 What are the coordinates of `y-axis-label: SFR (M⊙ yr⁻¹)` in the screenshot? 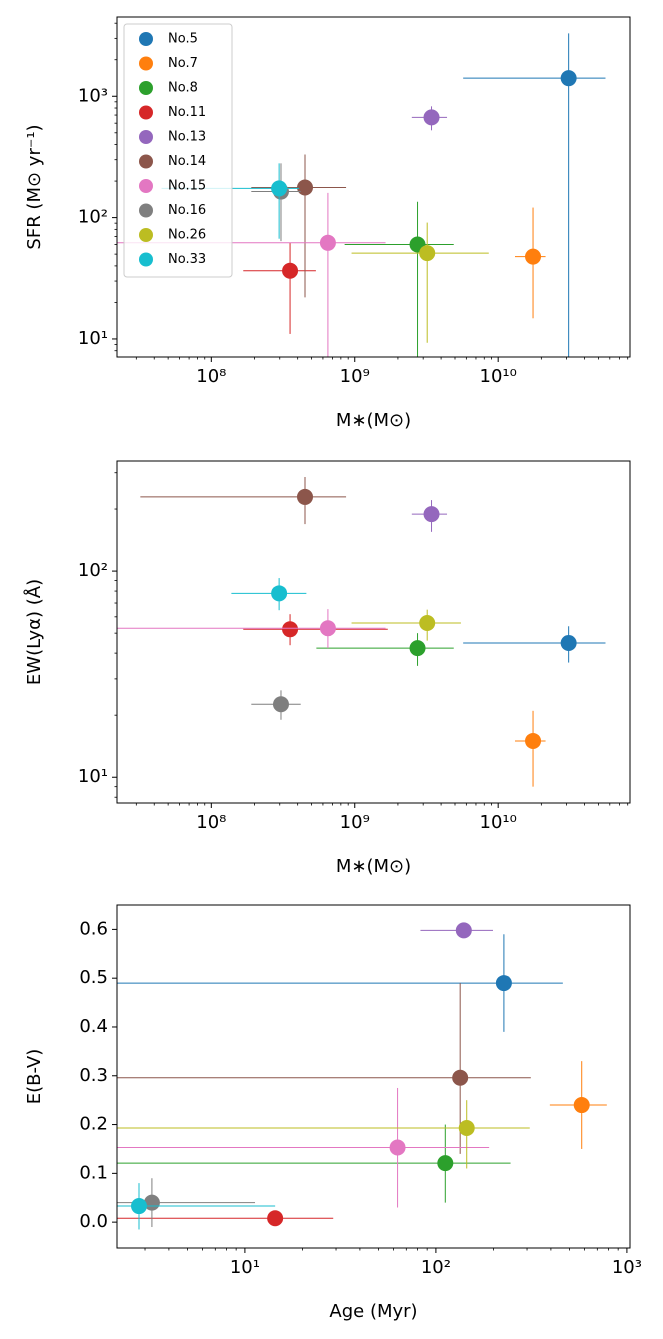 It's located at (34, 186).